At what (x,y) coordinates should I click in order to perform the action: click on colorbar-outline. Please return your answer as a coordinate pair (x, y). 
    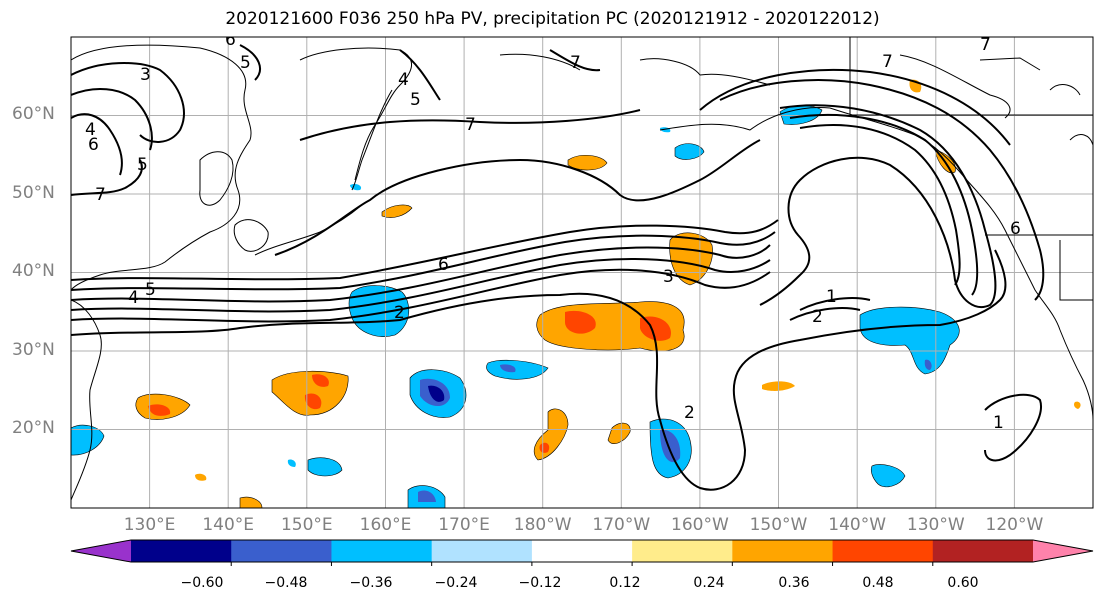
    Looking at the image, I should click on (582, 551).